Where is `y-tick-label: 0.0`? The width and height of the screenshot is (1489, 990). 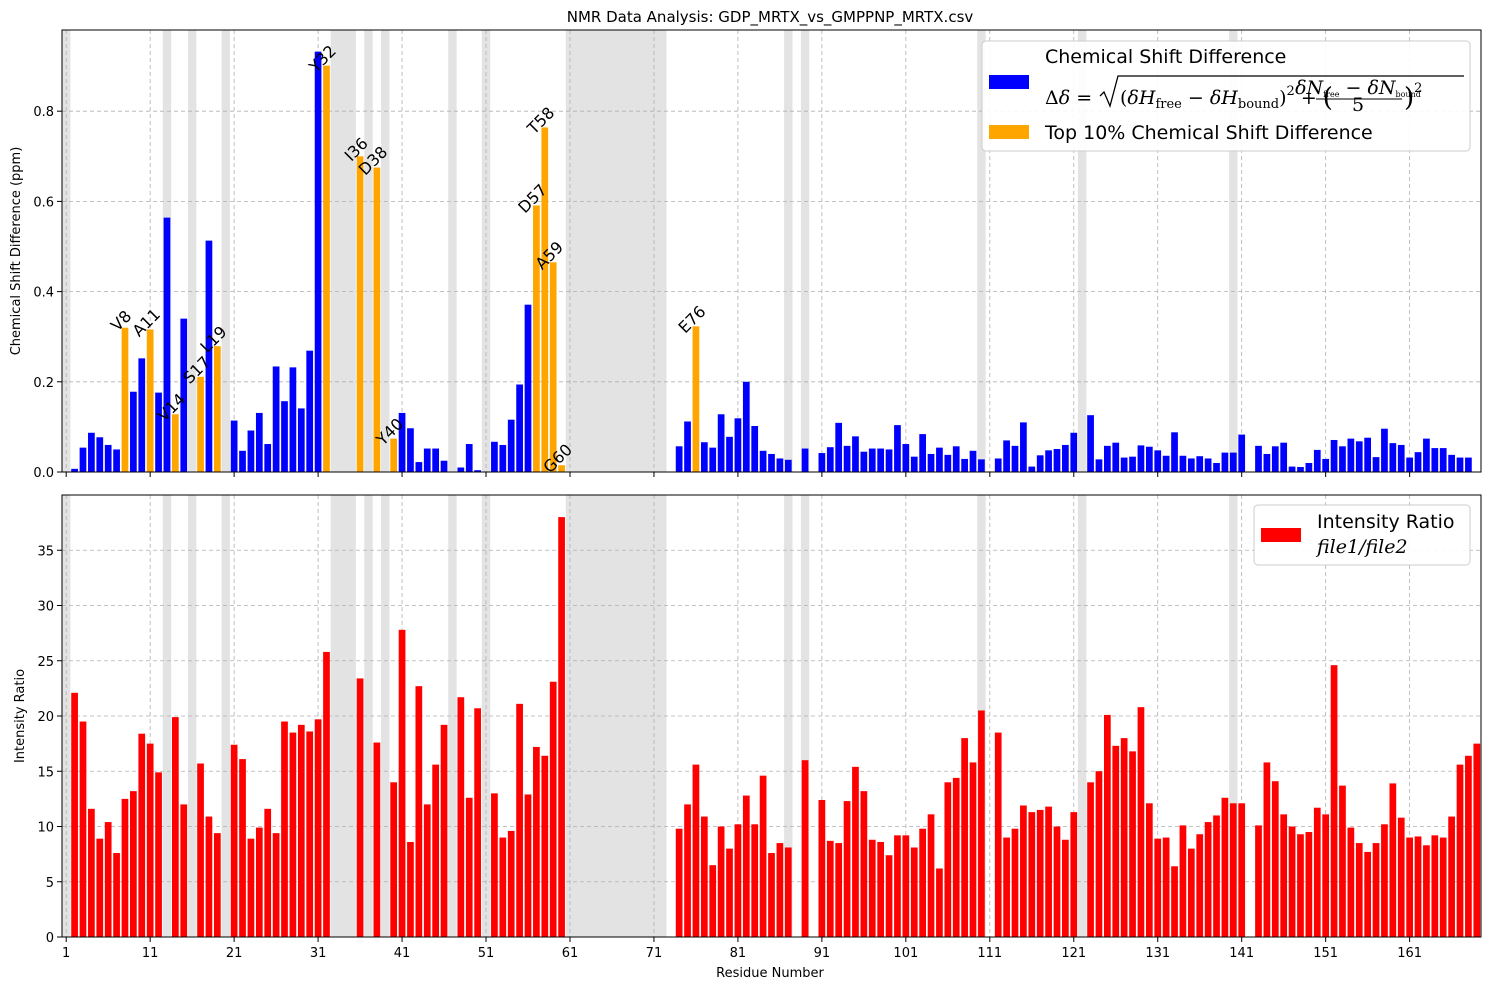 y-tick-label: 0.0 is located at coordinates (43, 473).